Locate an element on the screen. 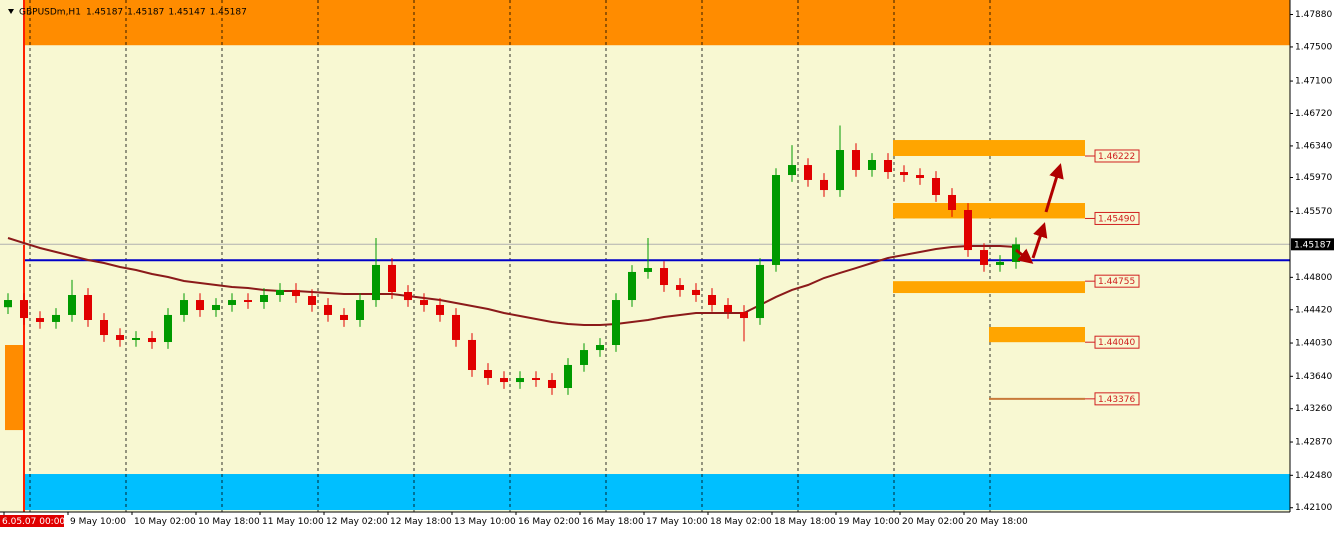 The height and width of the screenshot is (534, 1334). y-tick-label: 1.45570 is located at coordinates (1313, 212).